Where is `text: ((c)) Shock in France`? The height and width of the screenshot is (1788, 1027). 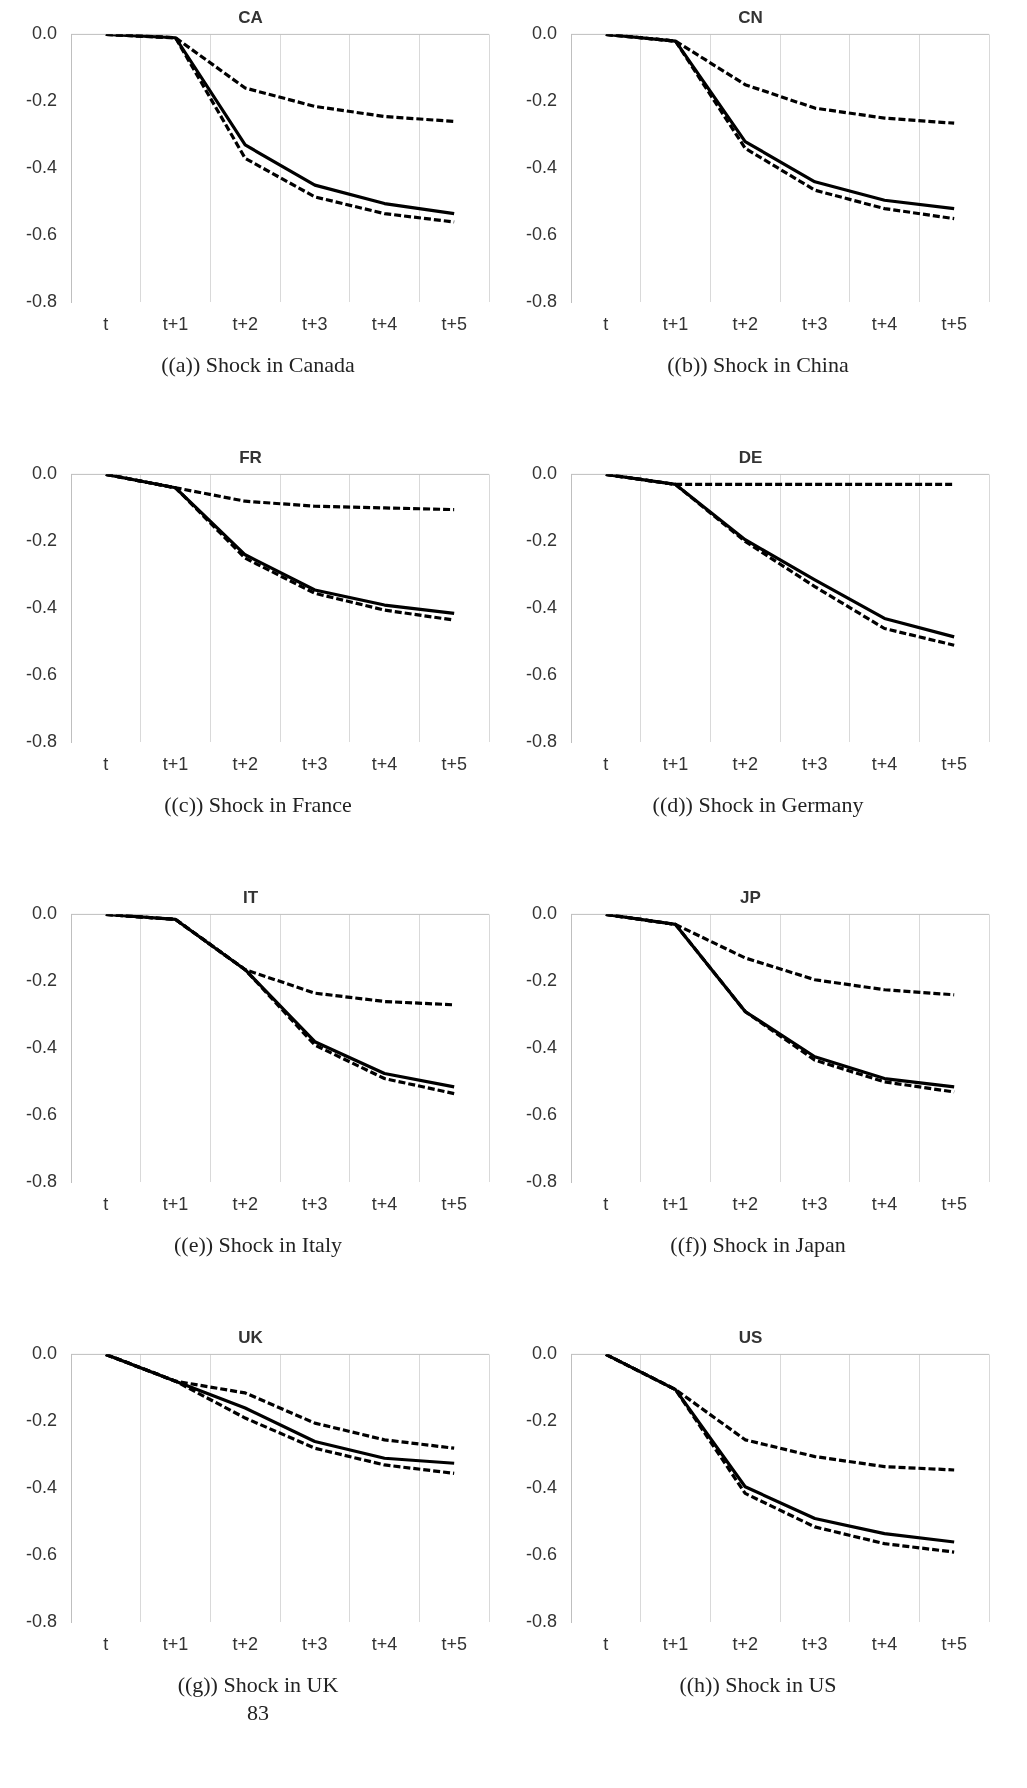 text: ((c)) Shock in France is located at coordinates (258, 805).